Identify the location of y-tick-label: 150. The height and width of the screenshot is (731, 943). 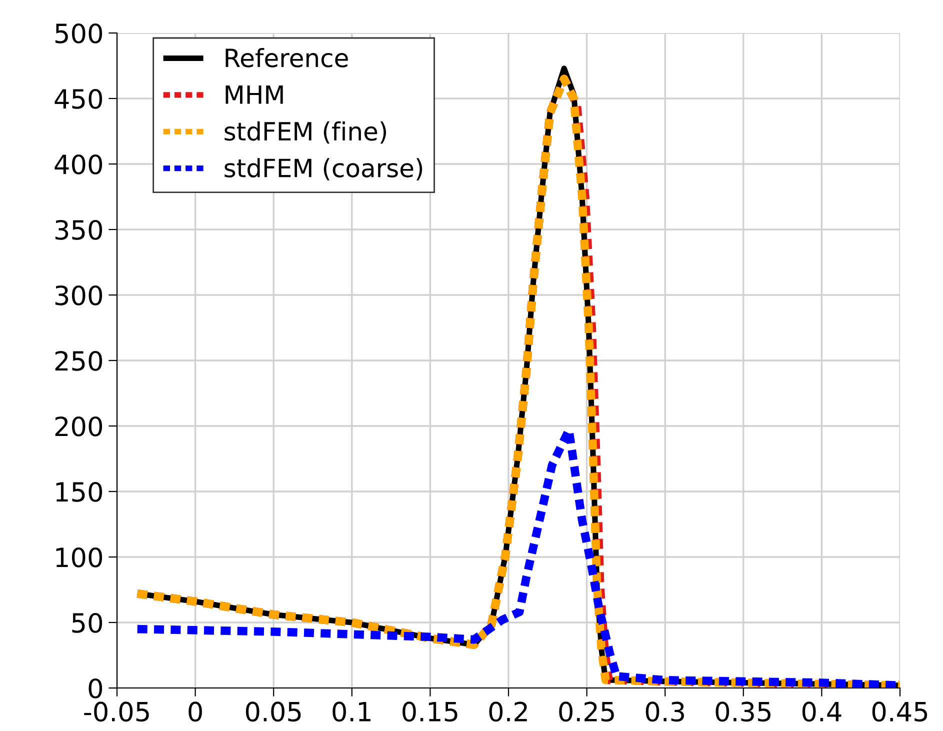
(79, 492).